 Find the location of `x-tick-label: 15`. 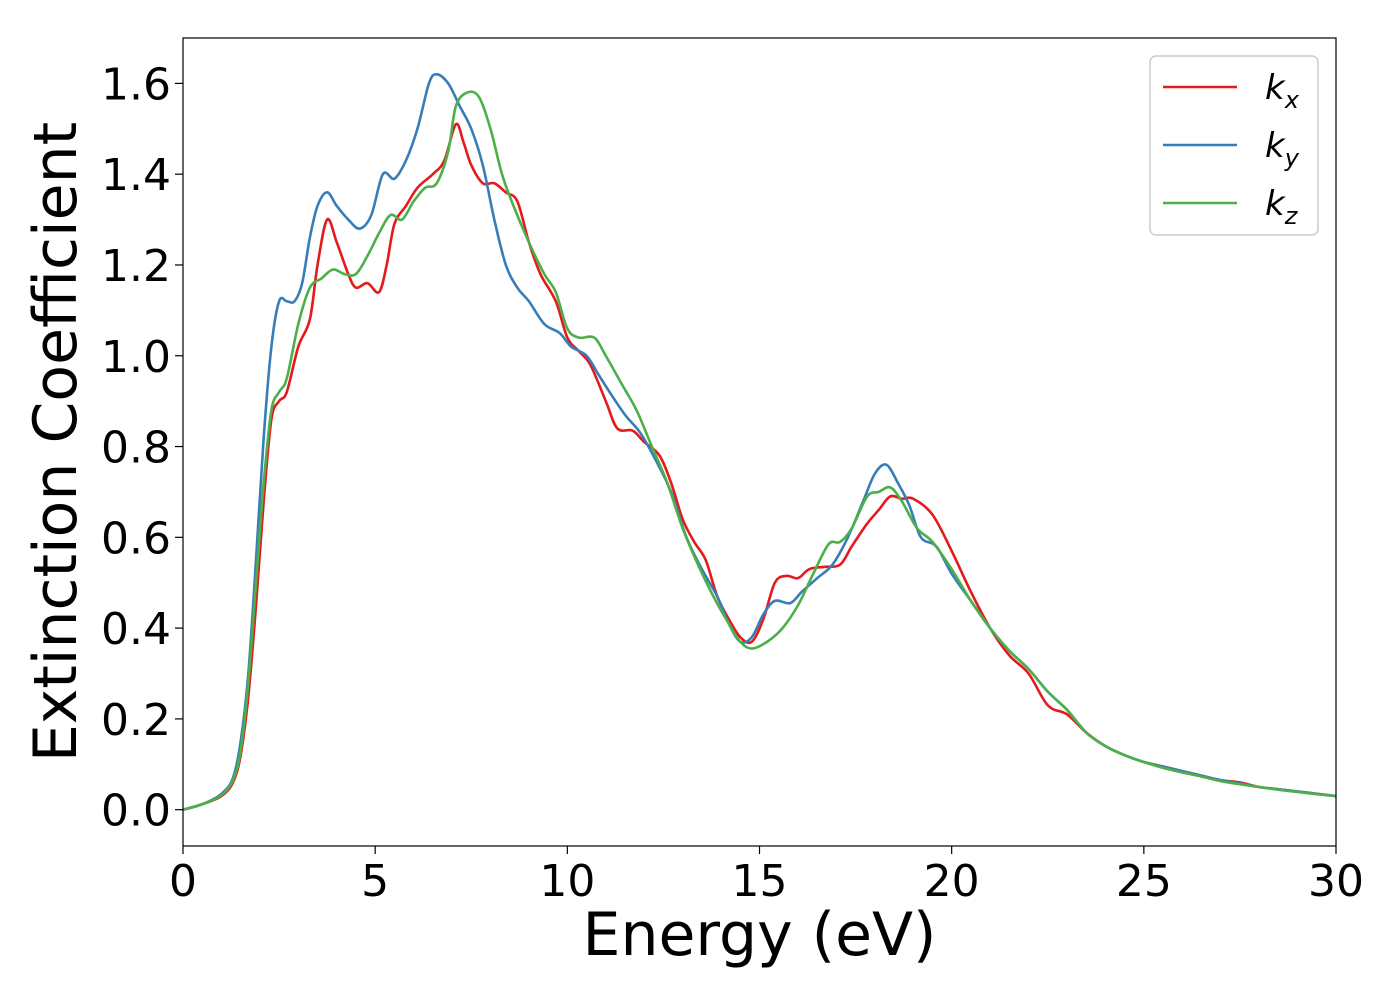

x-tick-label: 15 is located at coordinates (760, 881).